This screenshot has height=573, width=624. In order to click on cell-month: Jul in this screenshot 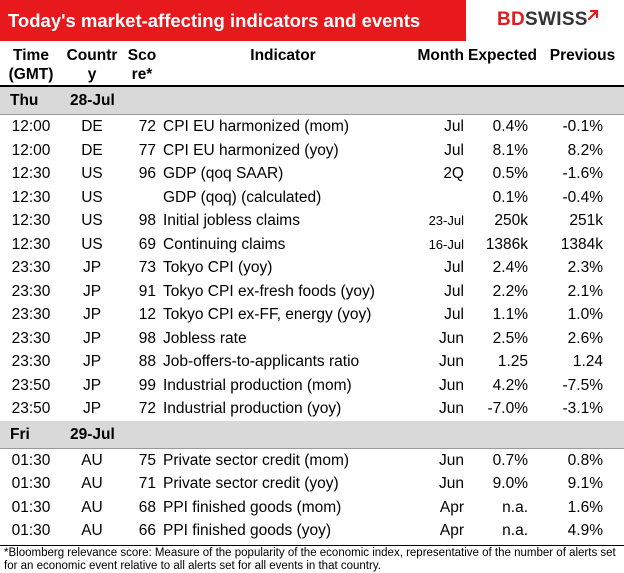, I will do `click(454, 314)`.